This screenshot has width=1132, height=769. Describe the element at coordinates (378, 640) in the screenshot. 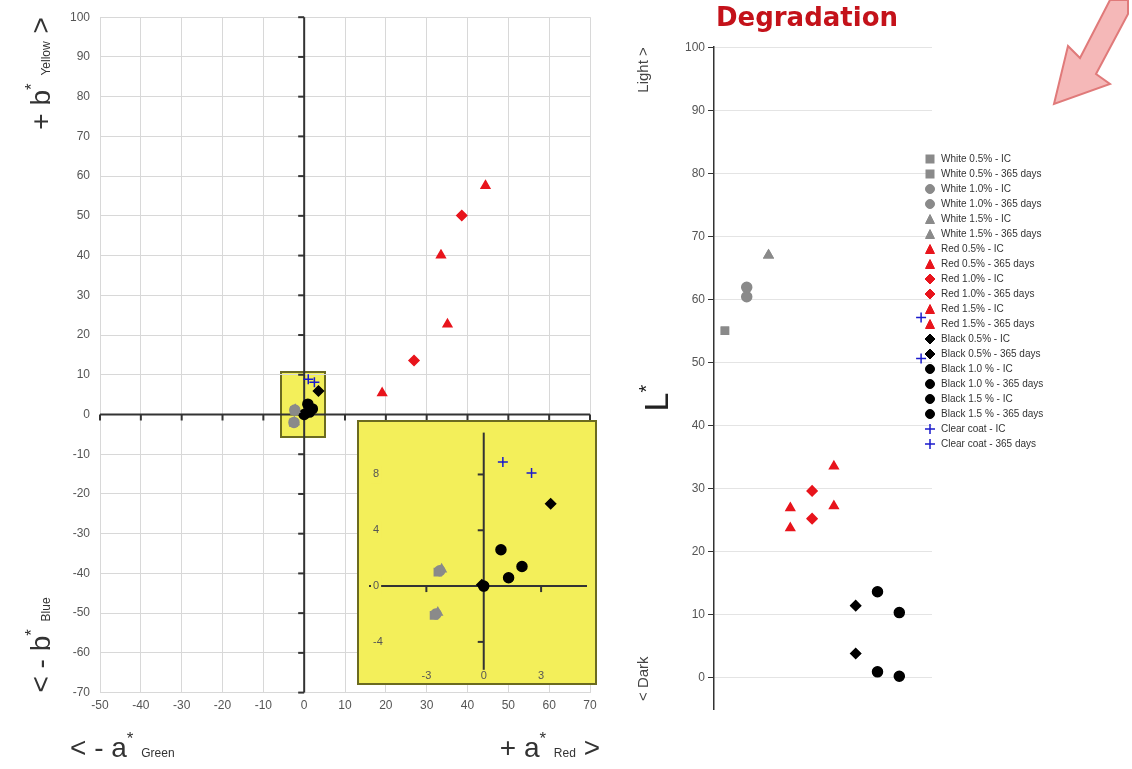

I see `y-tick-label: -4` at that location.